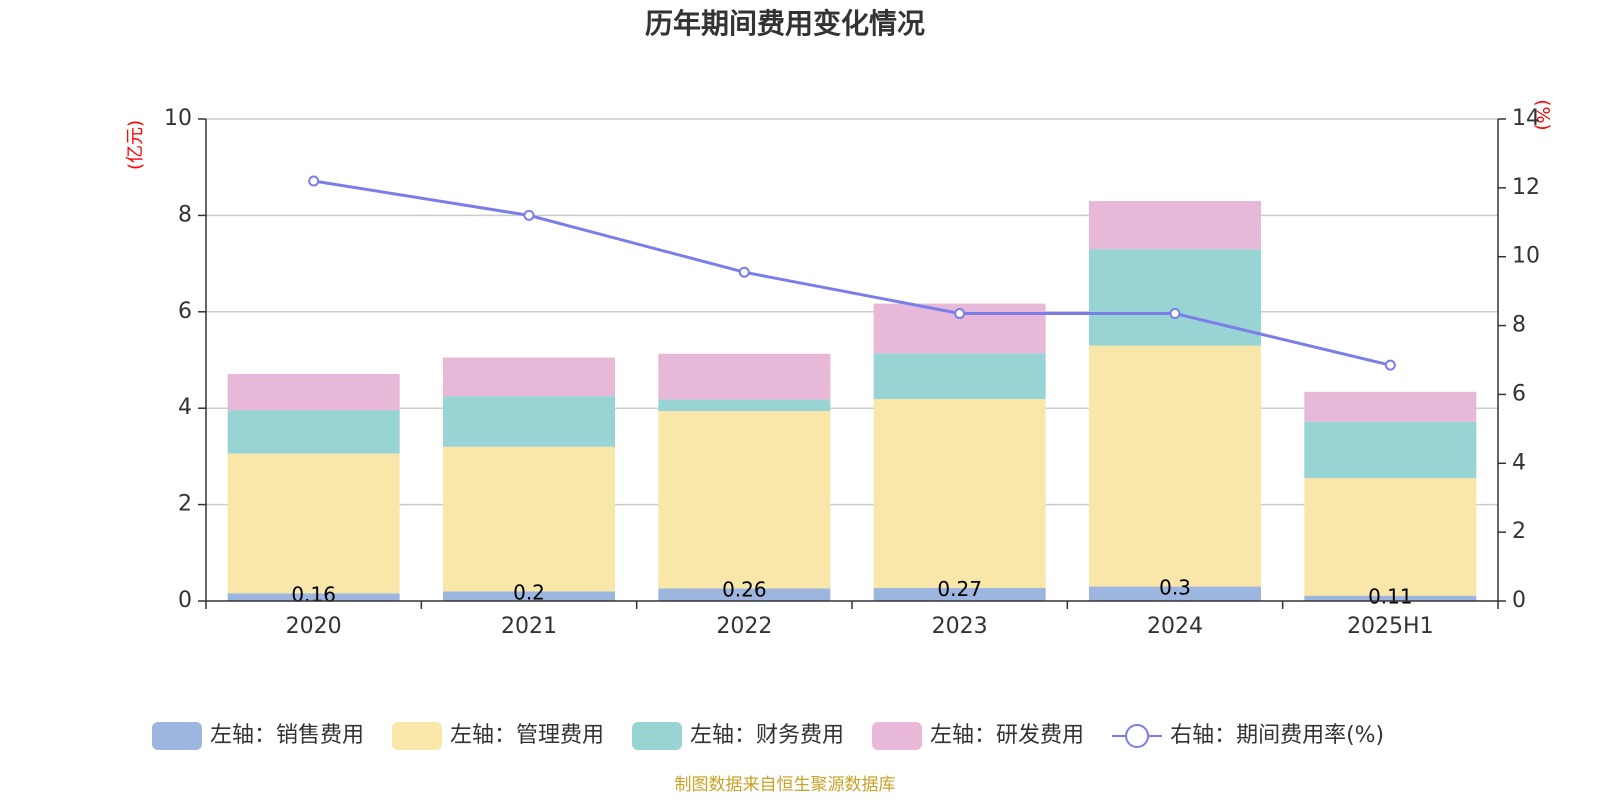 Image resolution: width=1600 pixels, height=800 pixels. What do you see at coordinates (529, 519) in the screenshot?
I see `bar-1-2021` at bounding box center [529, 519].